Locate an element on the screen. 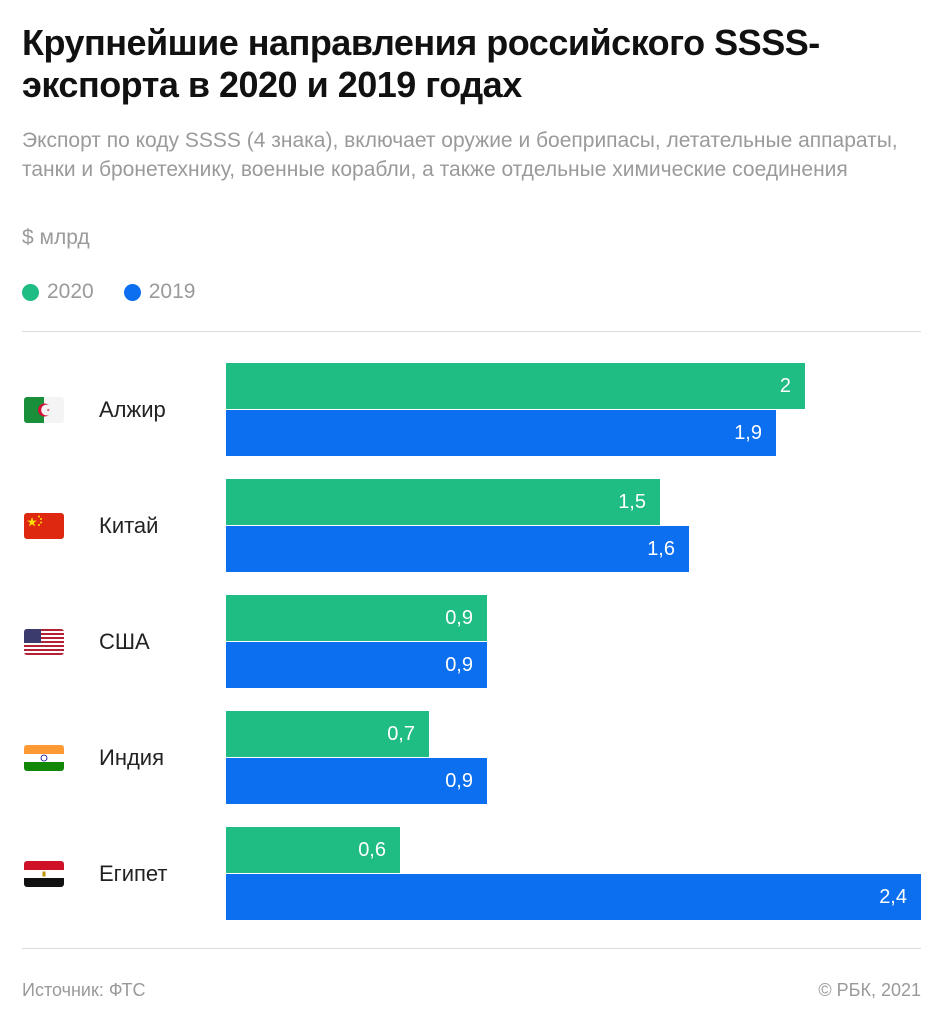 This screenshot has height=1036, width=945. usa-flag-icon is located at coordinates (44, 641).